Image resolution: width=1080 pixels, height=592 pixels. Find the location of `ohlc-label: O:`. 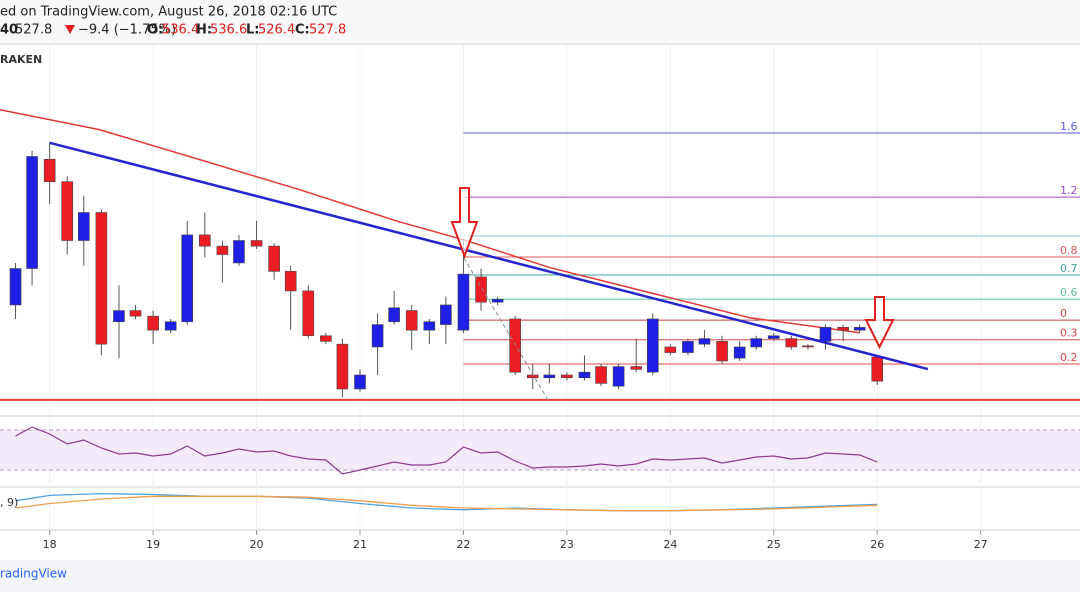

ohlc-label: O: is located at coordinates (155, 30).